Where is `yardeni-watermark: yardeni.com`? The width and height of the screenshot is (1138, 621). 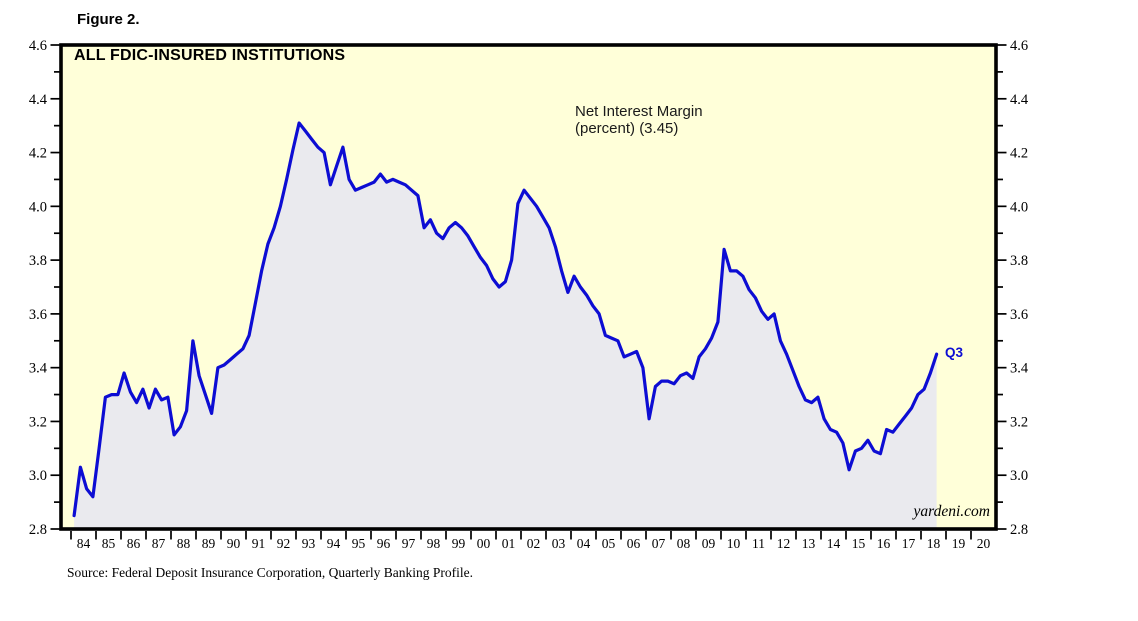 yardeni-watermark: yardeni.com is located at coordinates (951, 511).